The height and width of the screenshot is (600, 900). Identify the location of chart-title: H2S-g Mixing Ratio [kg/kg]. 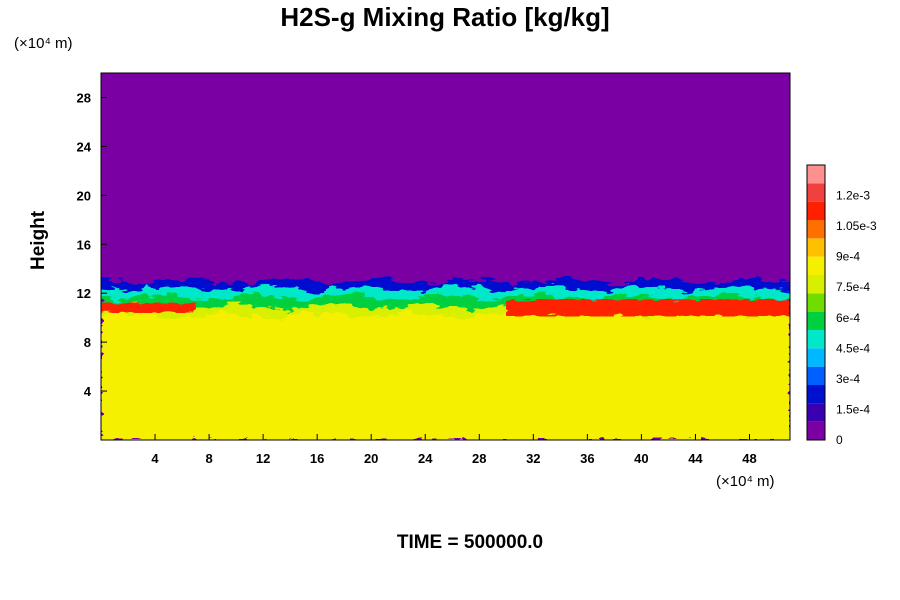
(445, 17).